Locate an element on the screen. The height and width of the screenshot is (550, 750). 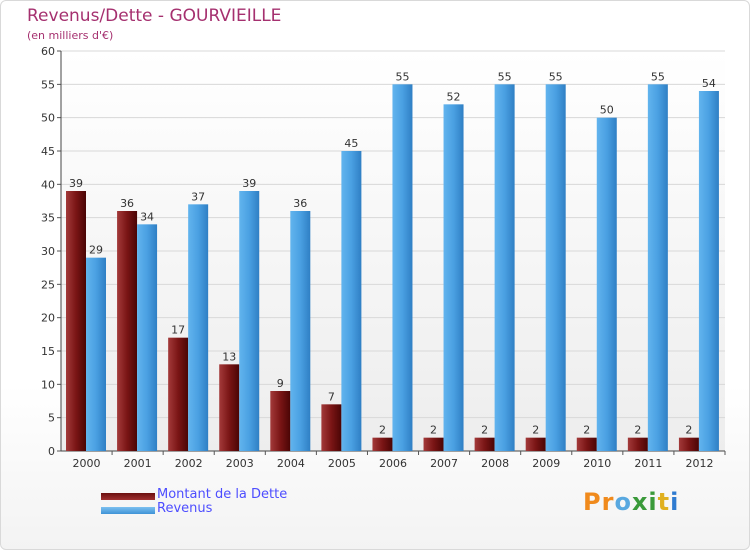
y-tick-label: 20 is located at coordinates (48, 318).